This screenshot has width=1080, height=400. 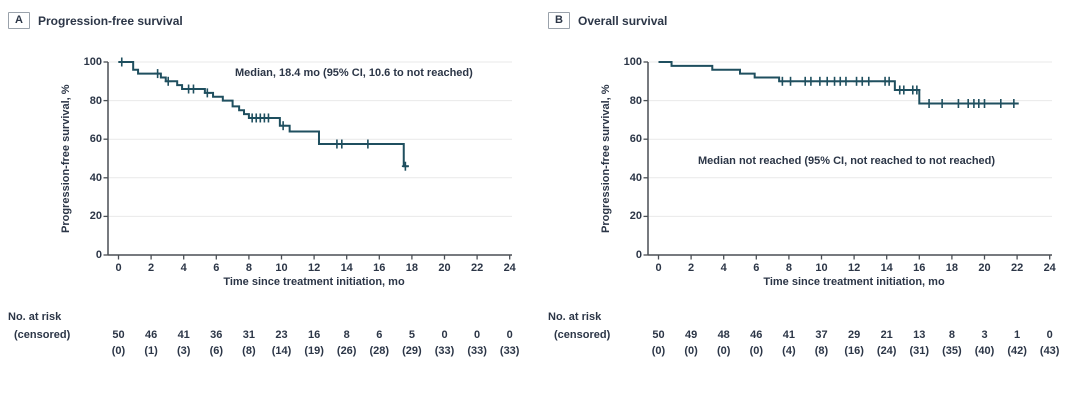 I want to click on panel-a-y-axis-label: Progression-free survival, %, so click(x=66, y=158).